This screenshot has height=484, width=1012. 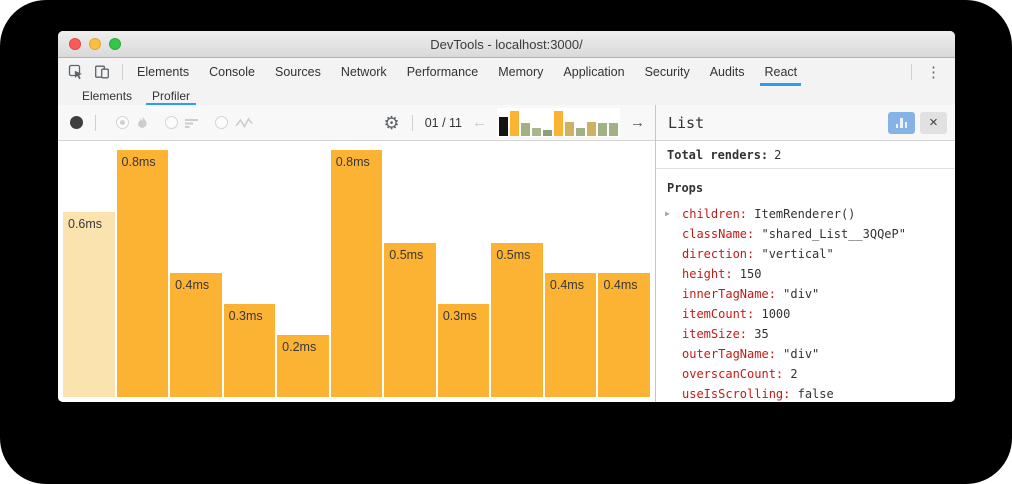 I want to click on device-toolbar-icon, so click(x=102, y=72).